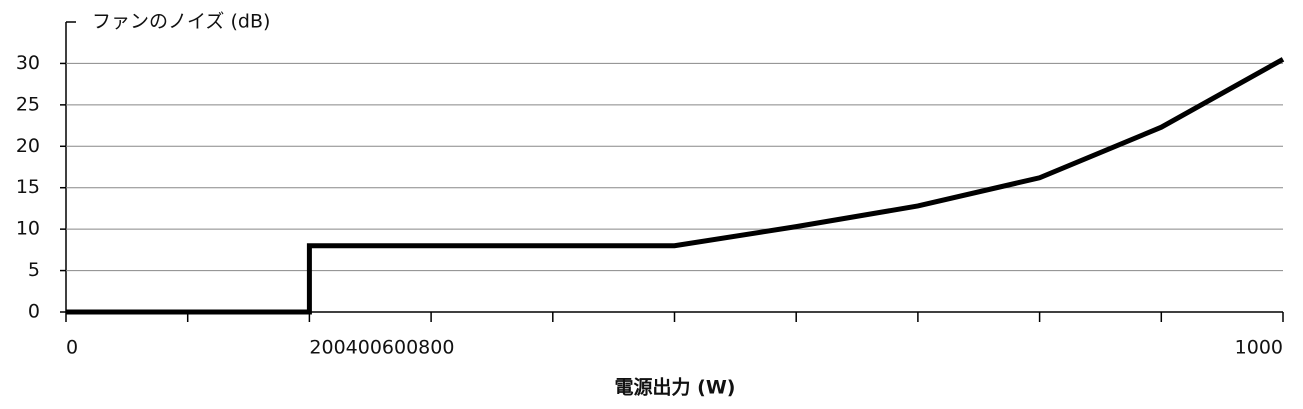 The height and width of the screenshot is (409, 1303). What do you see at coordinates (72, 348) in the screenshot?
I see `x-tick-label: 0` at bounding box center [72, 348].